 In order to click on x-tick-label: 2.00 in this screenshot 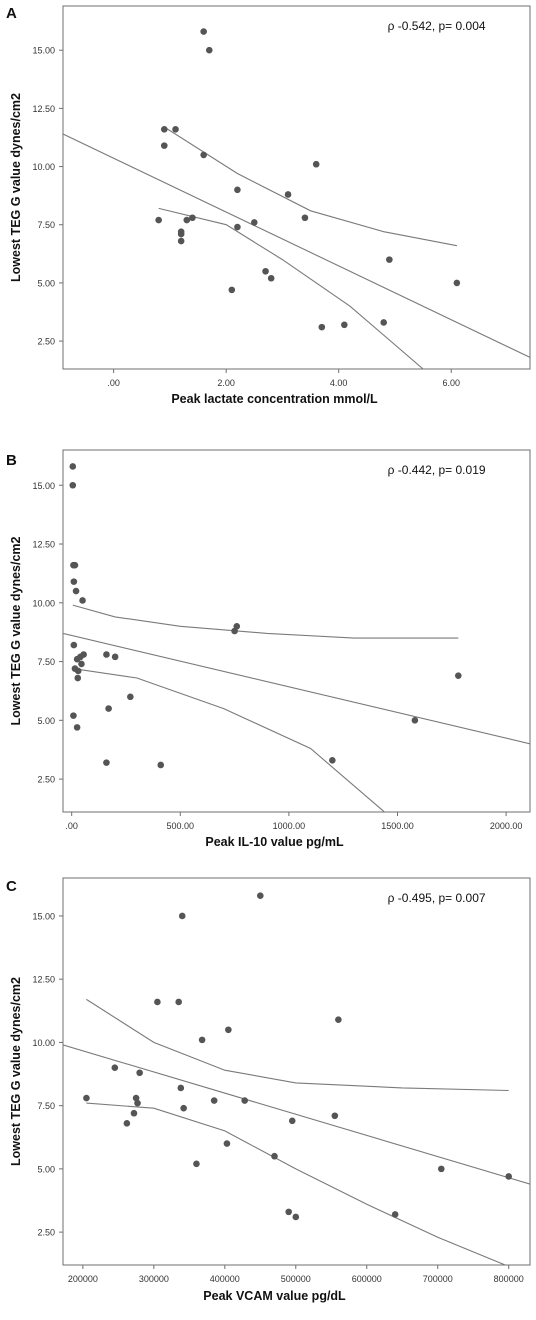, I will do `click(226, 383)`.